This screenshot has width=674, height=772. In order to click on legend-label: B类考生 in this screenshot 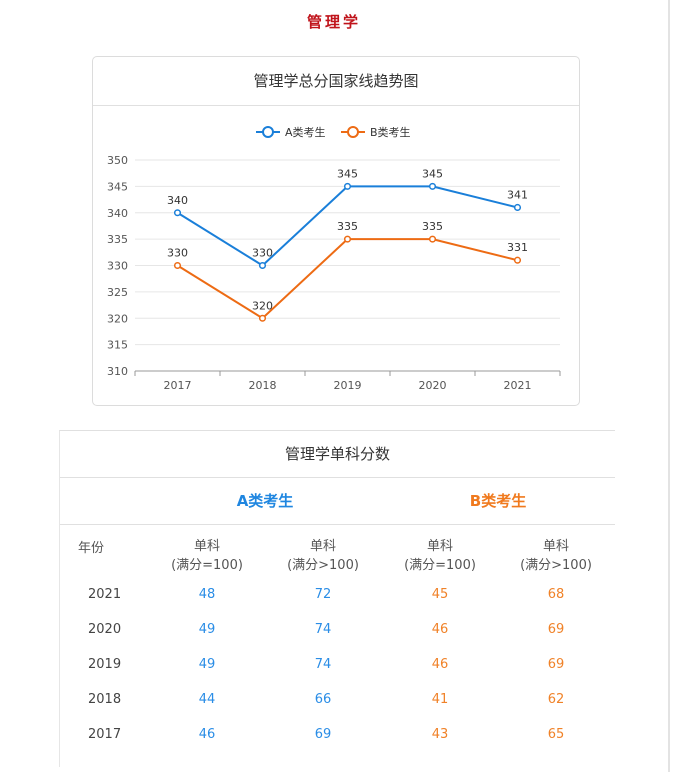, I will do `click(390, 132)`.